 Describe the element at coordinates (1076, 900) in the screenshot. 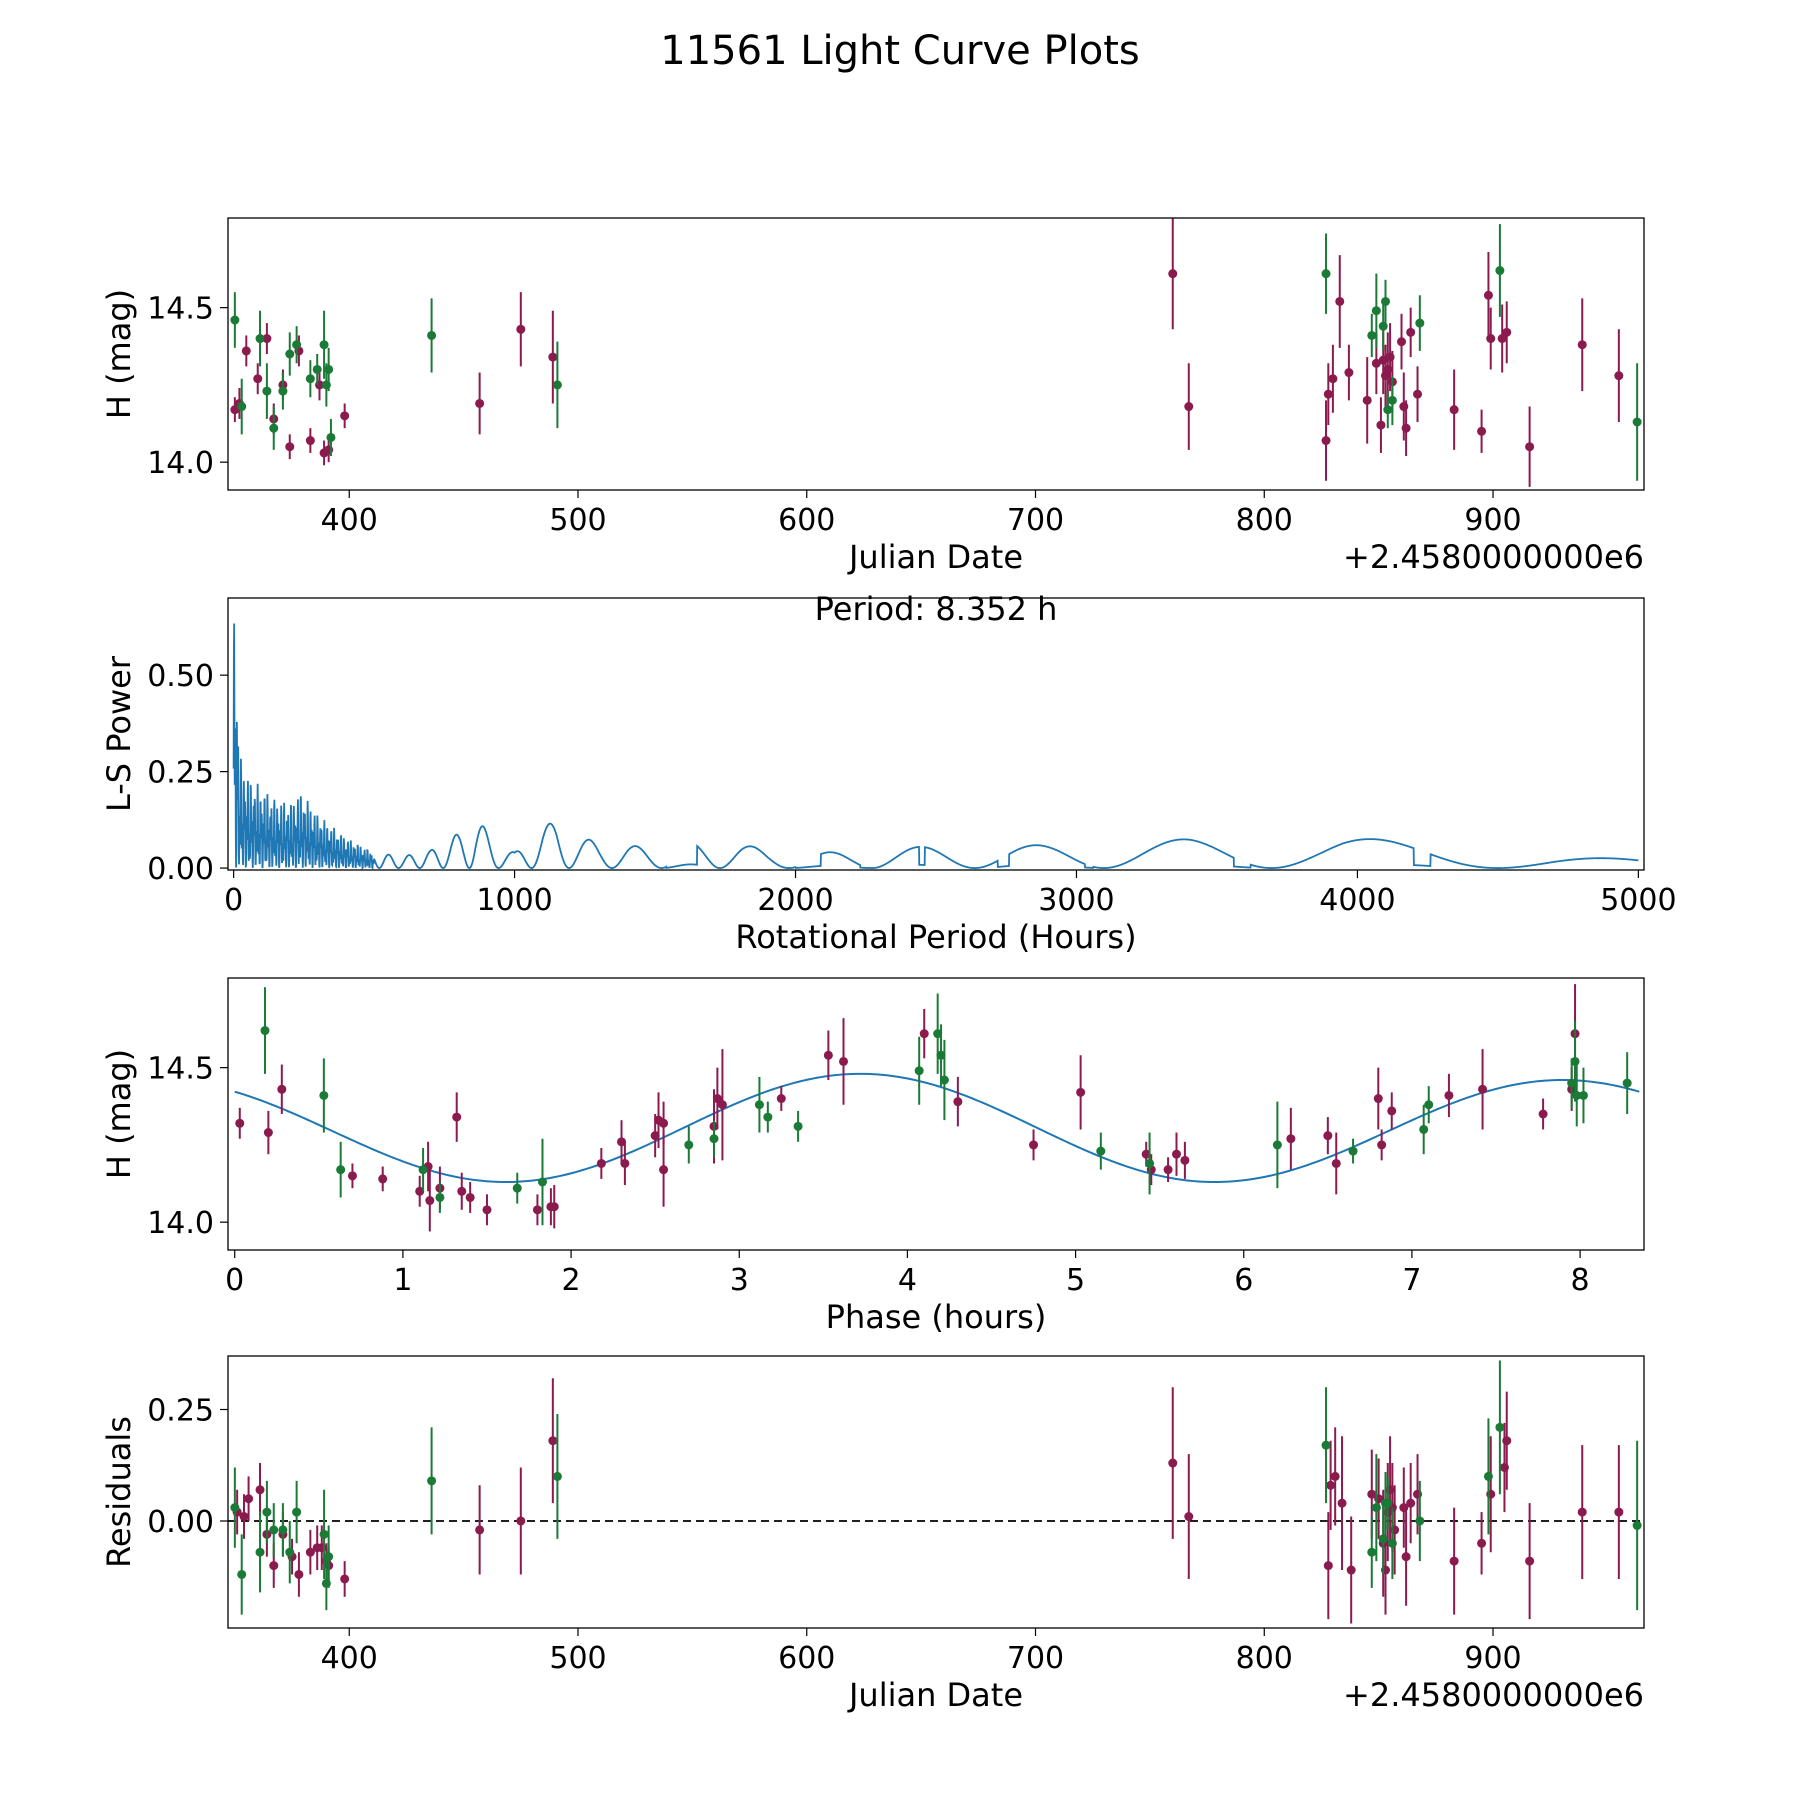

I see `x-tick-label: 3000` at that location.